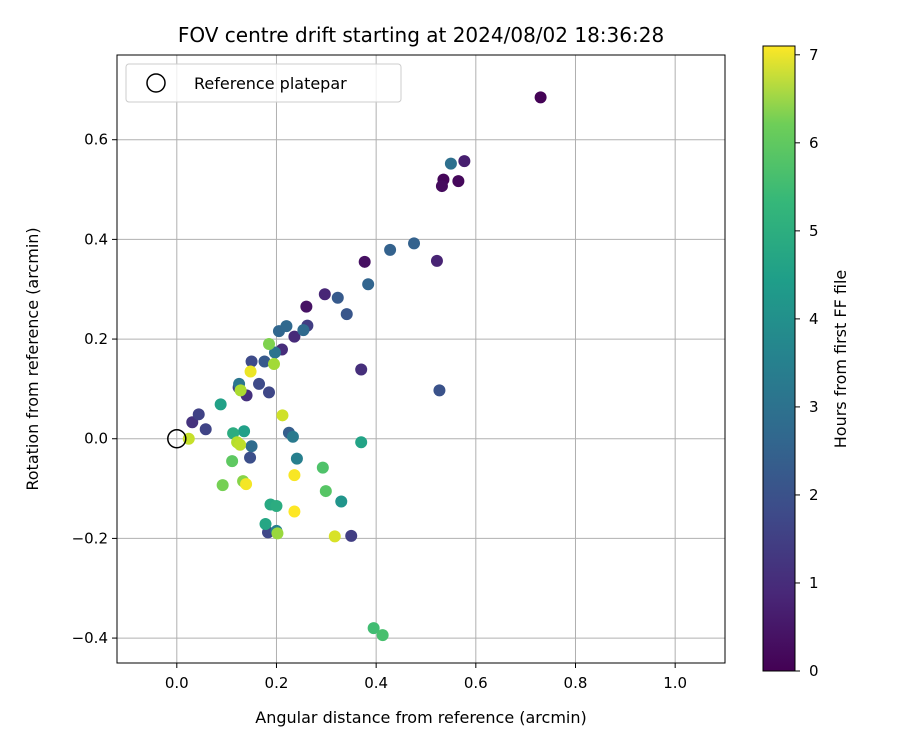 The image size is (900, 750). What do you see at coordinates (177, 438) in the screenshot?
I see `reference-platepar-marker` at bounding box center [177, 438].